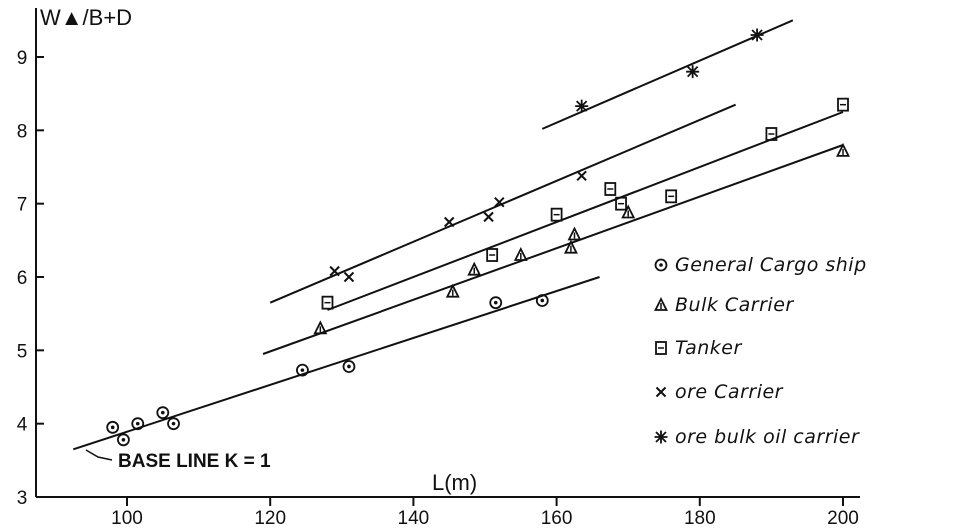 Image resolution: width=961 pixels, height=528 pixels. I want to click on legend-label: Tanker, so click(708, 348).